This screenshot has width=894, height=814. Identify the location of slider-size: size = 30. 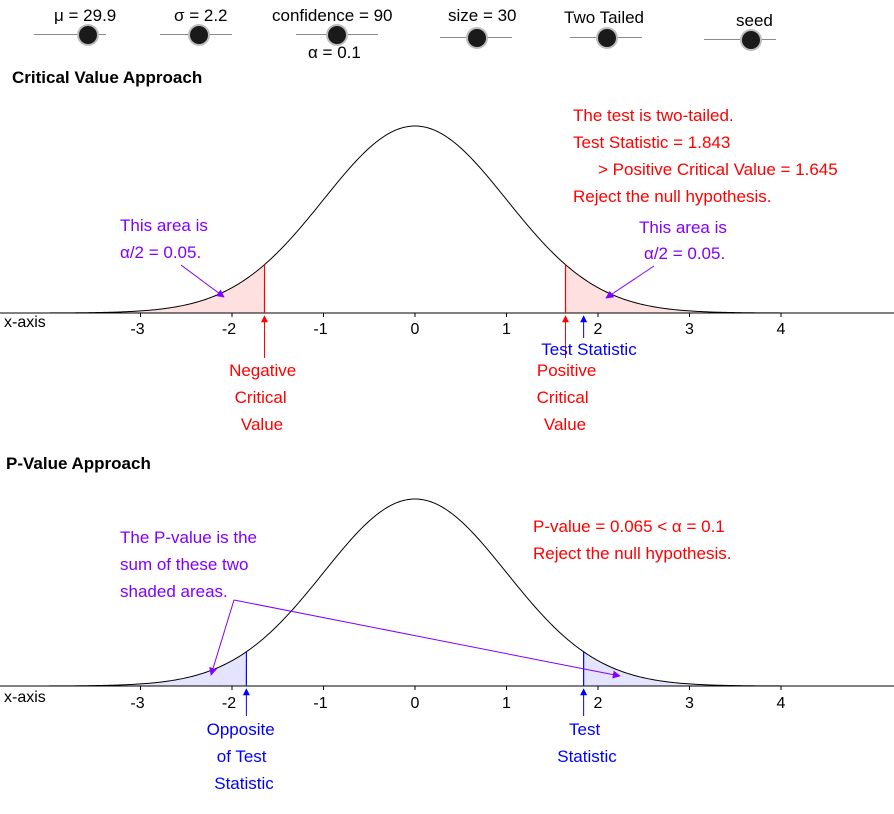
(485, 25).